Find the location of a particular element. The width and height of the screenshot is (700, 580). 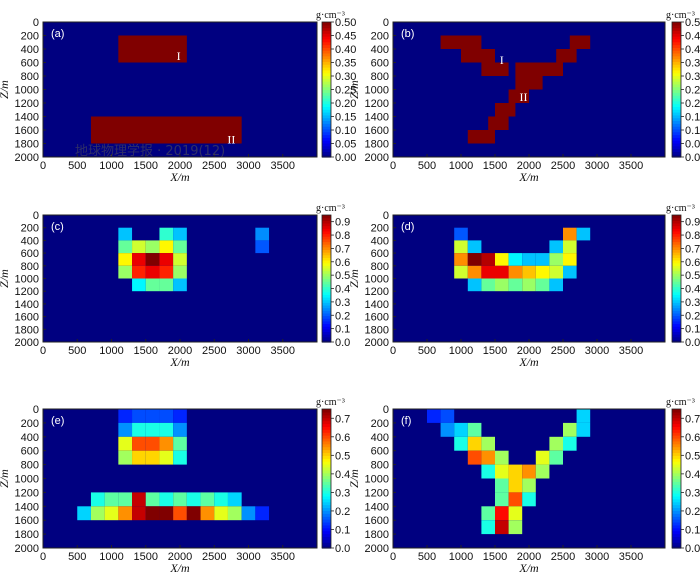

colorbar-tick-label: 0.50 is located at coordinates (692, 23).